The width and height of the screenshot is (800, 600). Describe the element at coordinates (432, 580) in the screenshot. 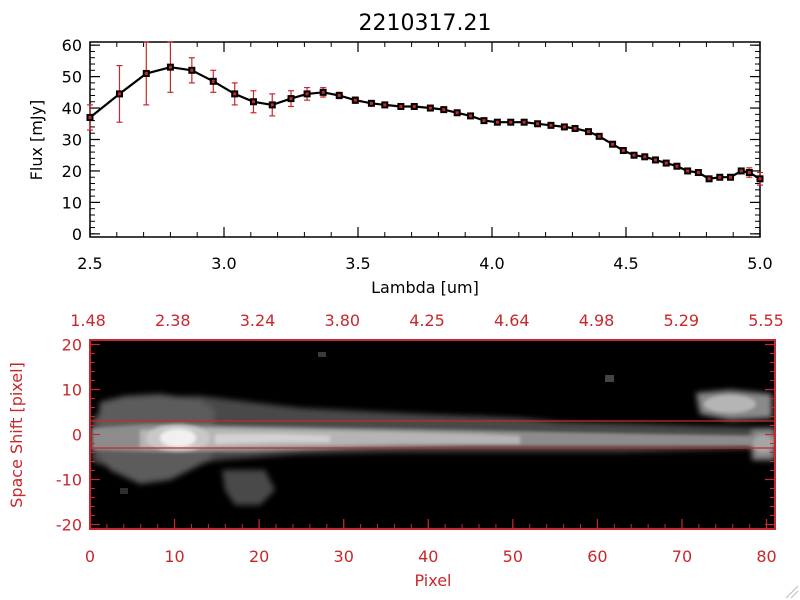

I see `image-x-label: Pixel` at that location.